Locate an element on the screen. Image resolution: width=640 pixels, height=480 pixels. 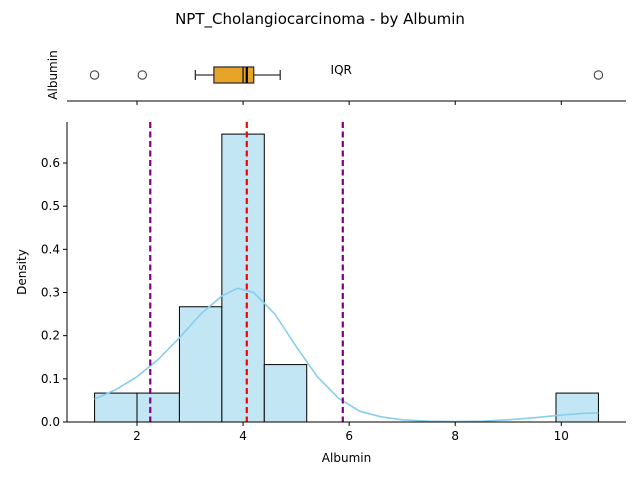
x-tick-label: 2 is located at coordinates (137, 436).